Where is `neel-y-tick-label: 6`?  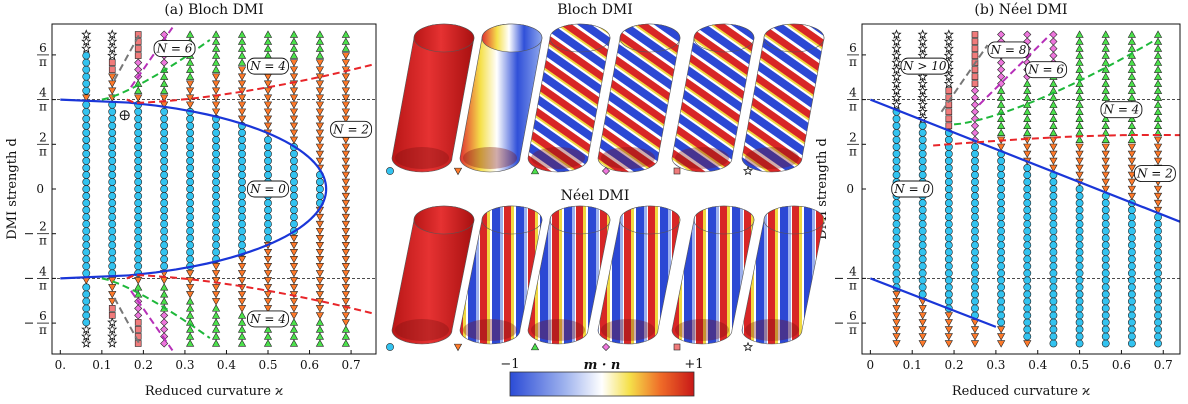
neel-y-tick-label: 6 is located at coordinates (853, 48).